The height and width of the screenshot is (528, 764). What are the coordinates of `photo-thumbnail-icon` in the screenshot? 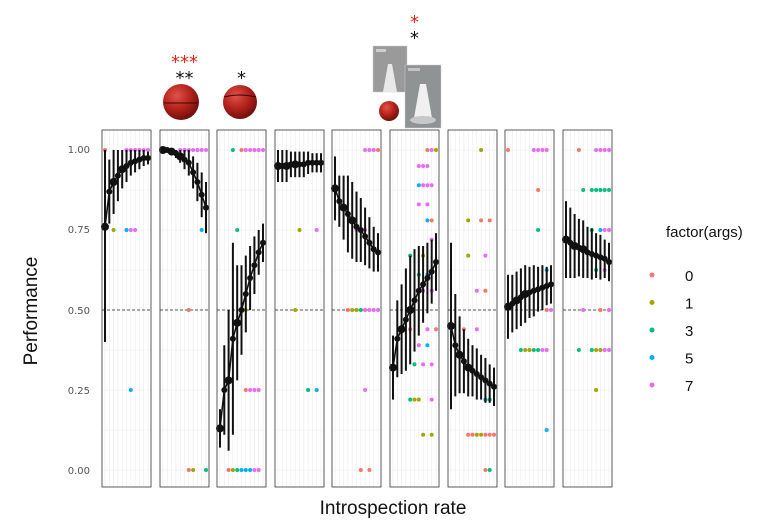 It's located at (423, 96).